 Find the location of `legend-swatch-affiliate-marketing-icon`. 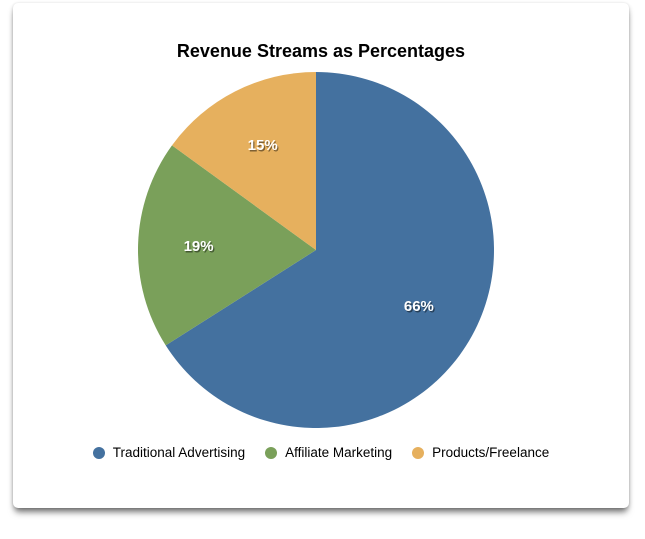

legend-swatch-affiliate-marketing-icon is located at coordinates (271, 452).